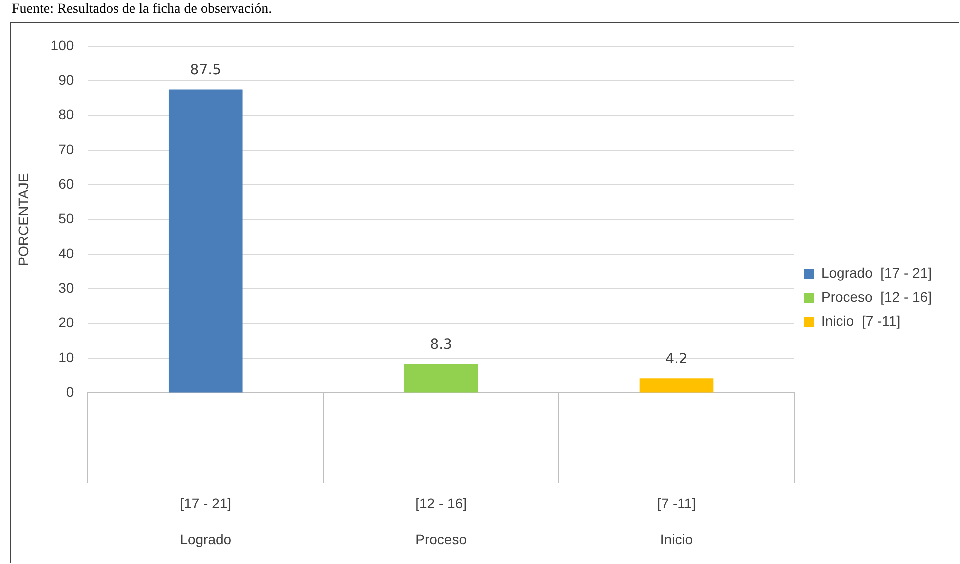  What do you see at coordinates (861, 320) in the screenshot?
I see `legend-label: Inicio [7 -11]` at bounding box center [861, 320].